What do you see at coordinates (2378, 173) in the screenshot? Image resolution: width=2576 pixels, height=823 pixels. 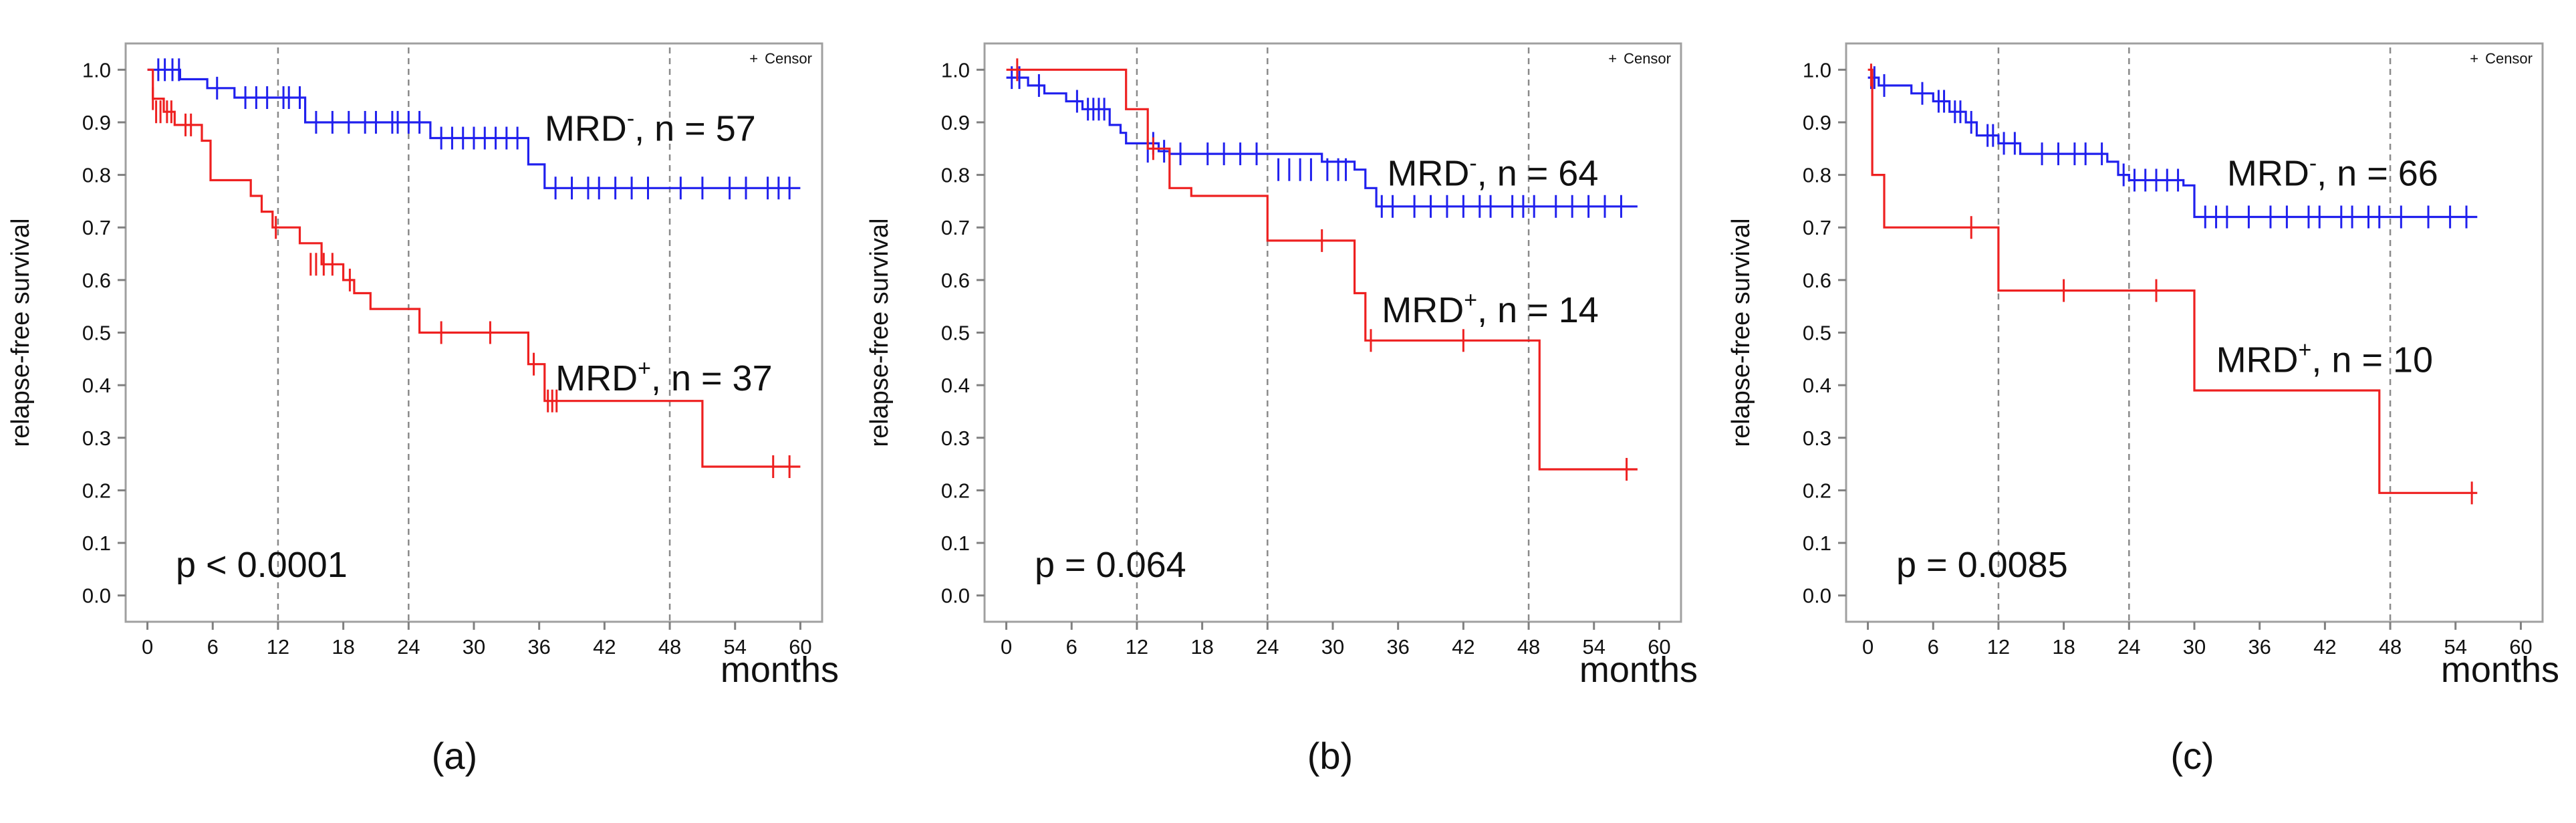 I see `series-label-n: , n = 66` at bounding box center [2378, 173].